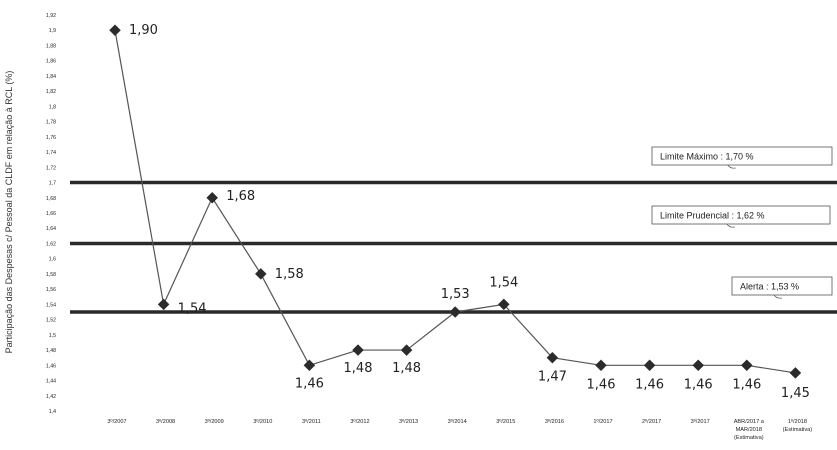 This screenshot has width=837, height=450. Describe the element at coordinates (51, 397) in the screenshot. I see `y-tick-label: 1,42` at that location.